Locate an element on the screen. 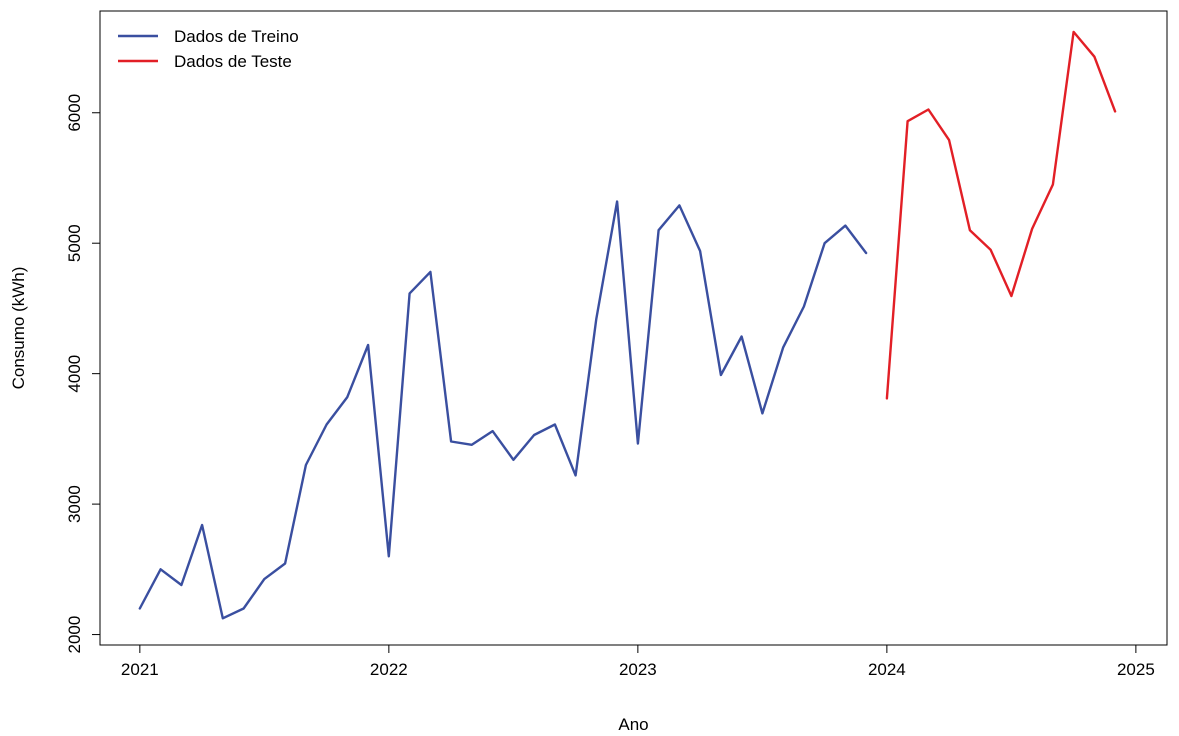 The image size is (1179, 736). y-tick-label: 4000 is located at coordinates (74, 374).